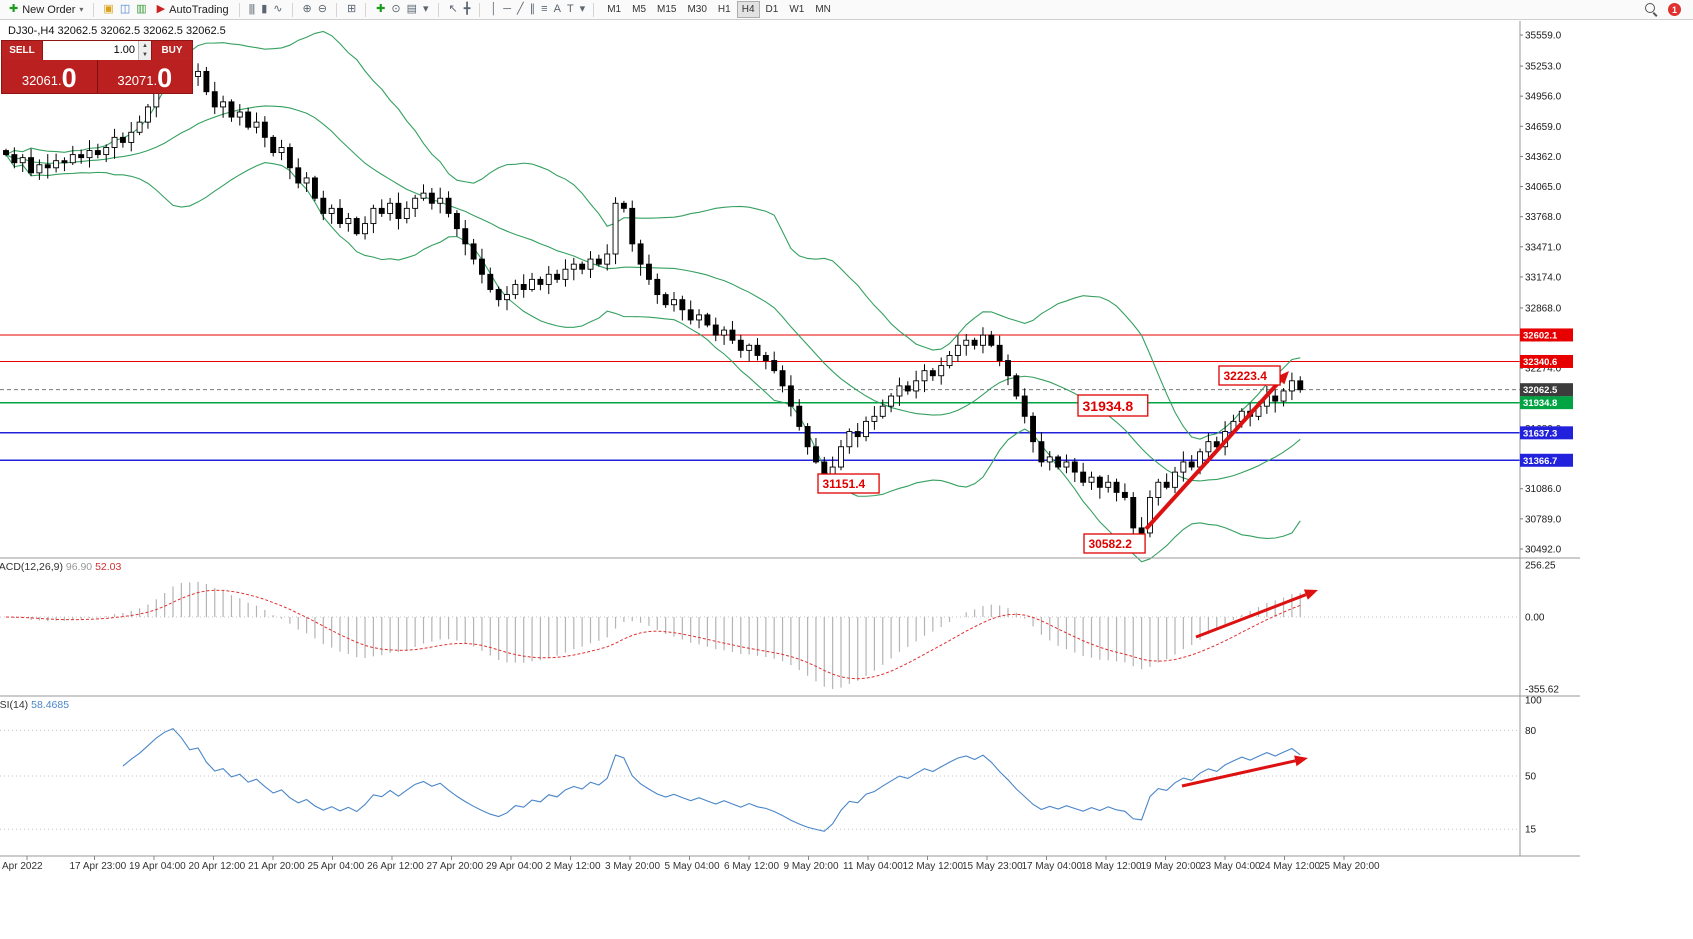 Image resolution: width=1693 pixels, height=939 pixels. Describe the element at coordinates (1540, 390) in the screenshot. I see `svg-text: 32062.5` at that location.